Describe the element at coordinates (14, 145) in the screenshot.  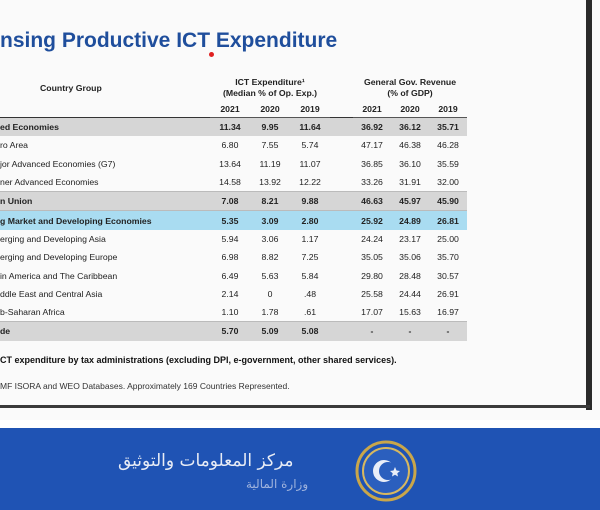
I see `country-group-cell: ro Area` at that location.